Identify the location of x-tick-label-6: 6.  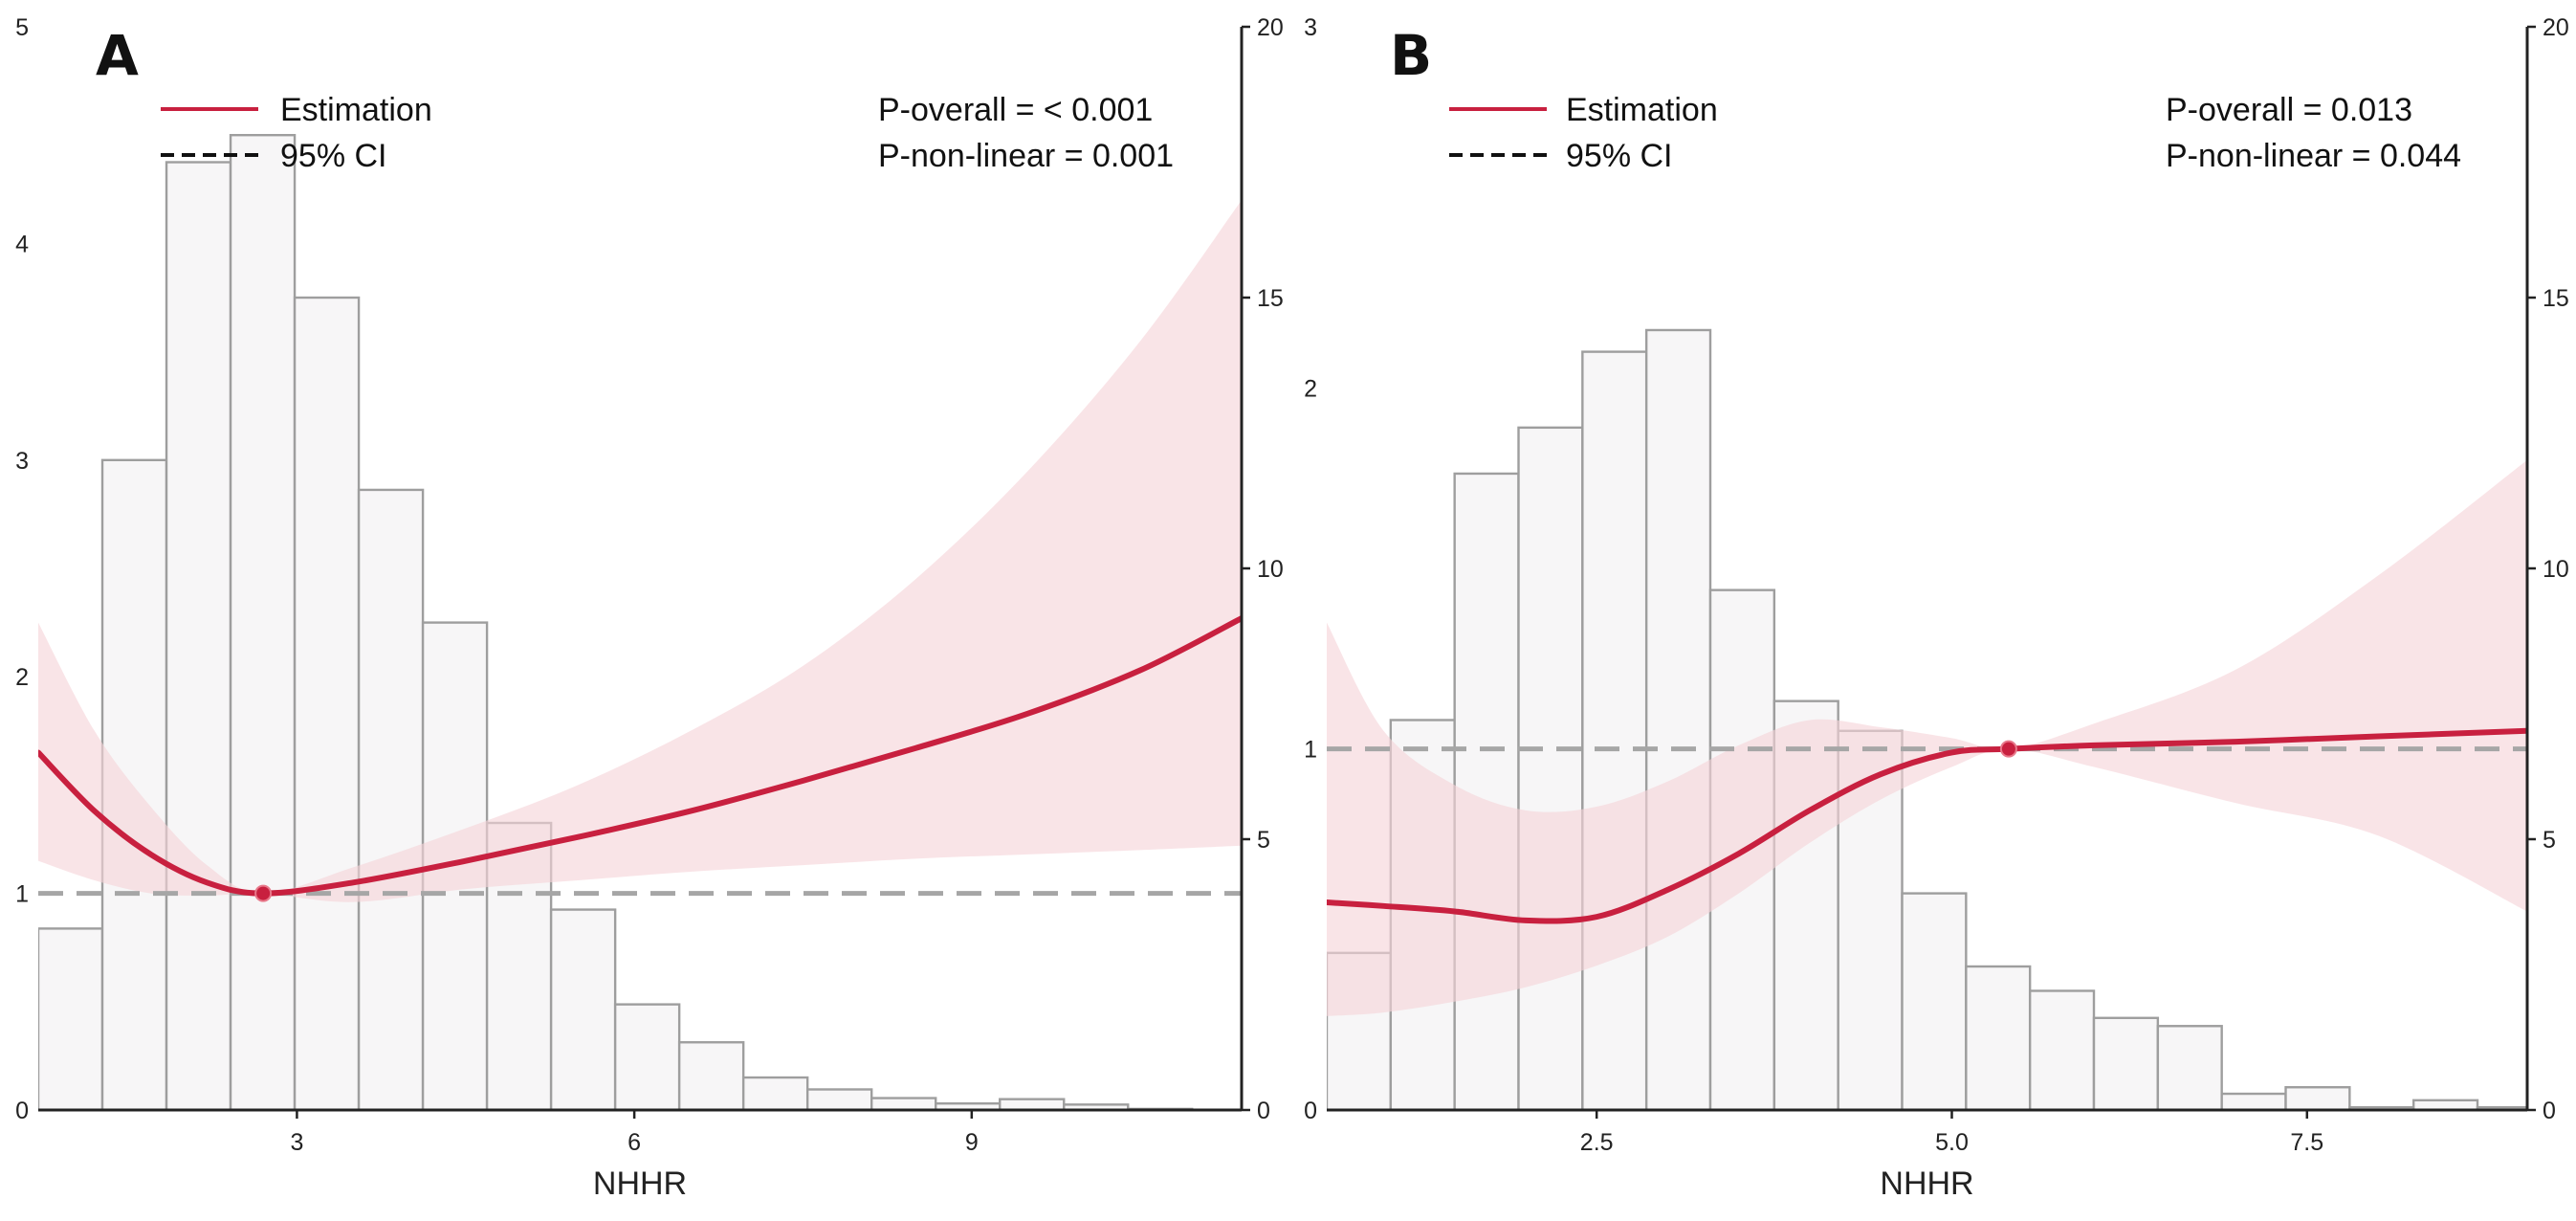
(634, 1142).